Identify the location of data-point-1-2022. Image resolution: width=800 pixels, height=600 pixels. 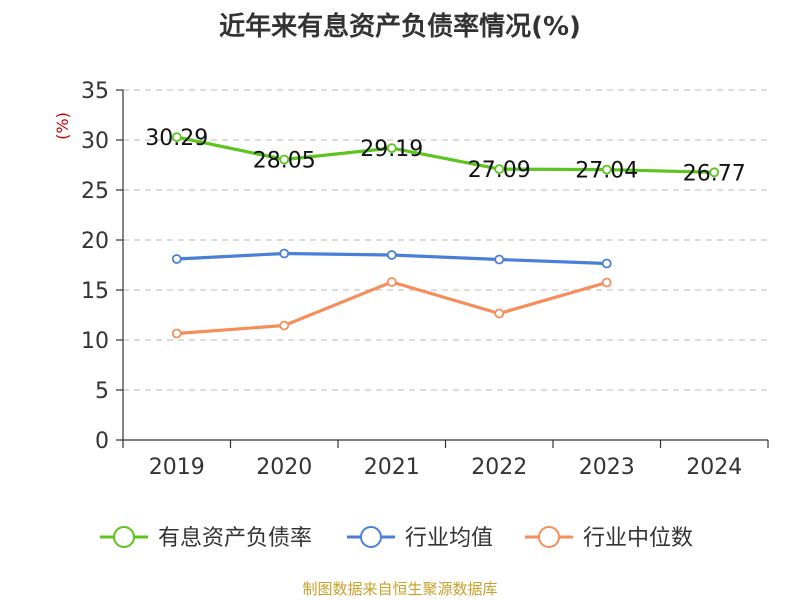
(499, 259).